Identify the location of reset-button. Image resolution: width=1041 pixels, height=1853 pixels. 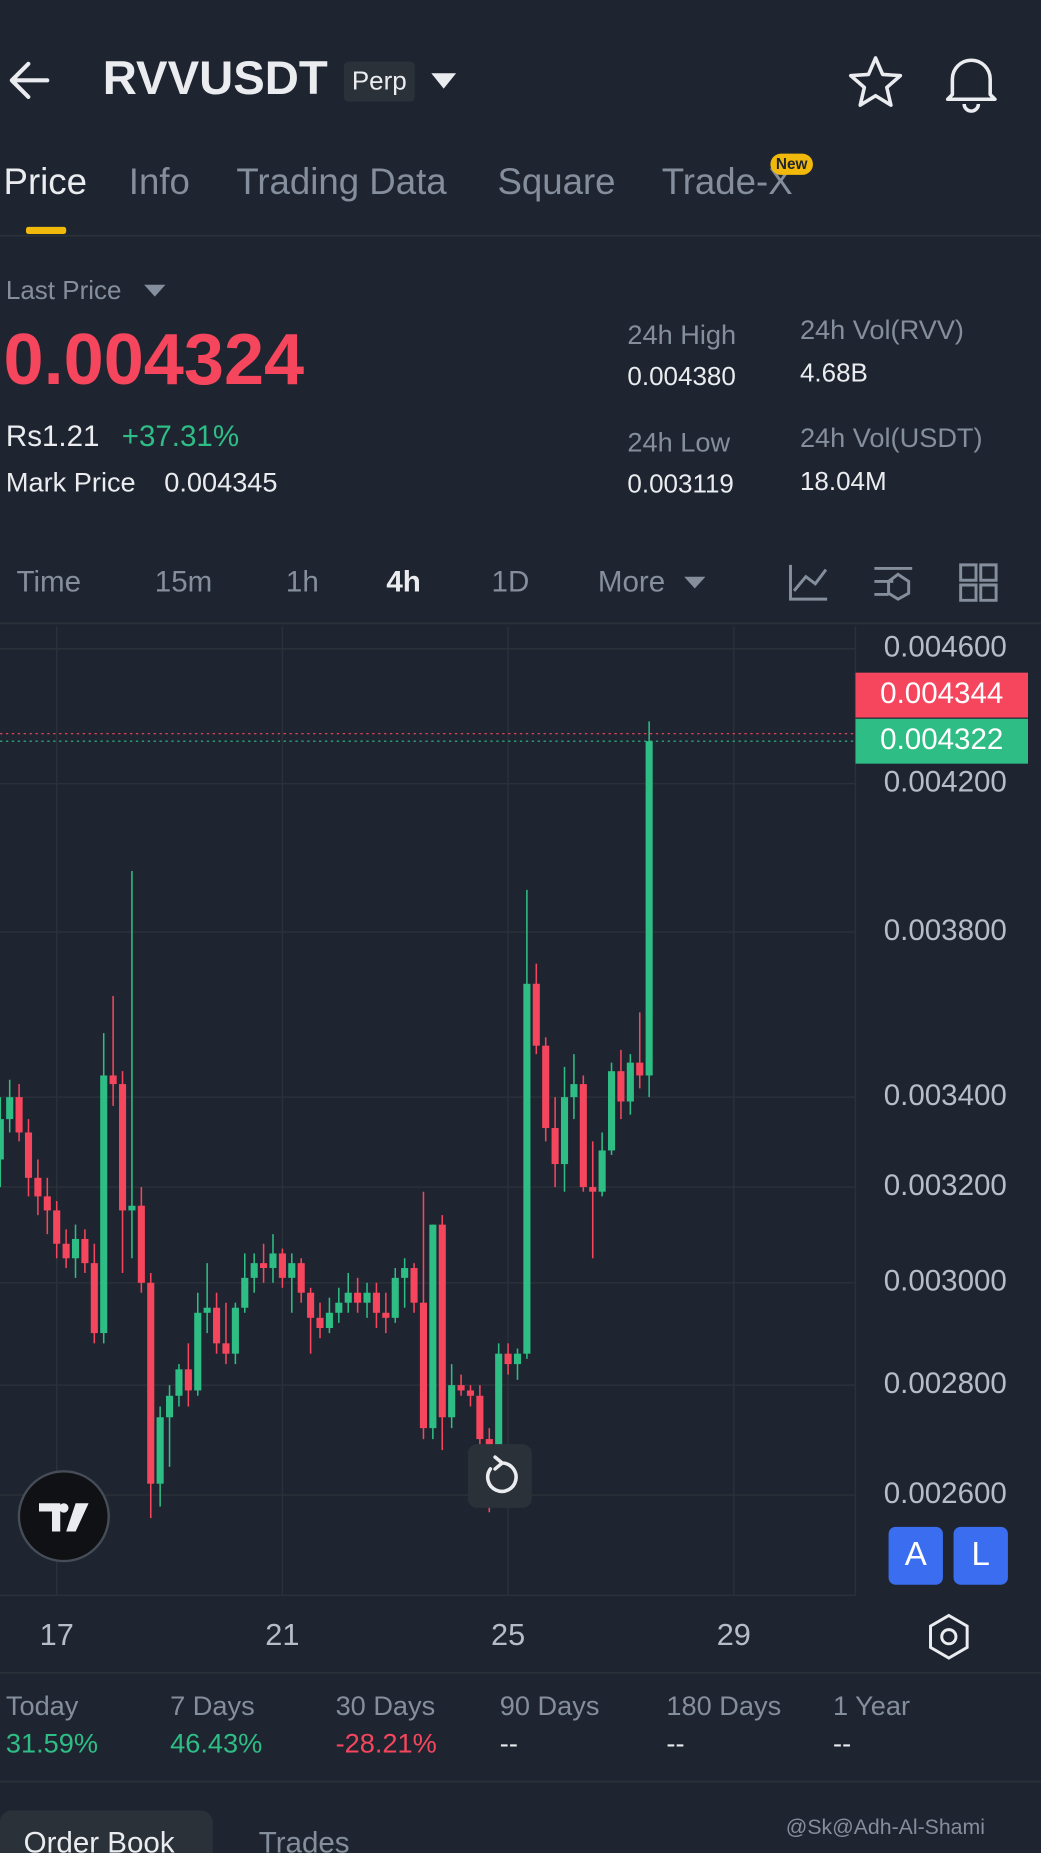
(499, 1476).